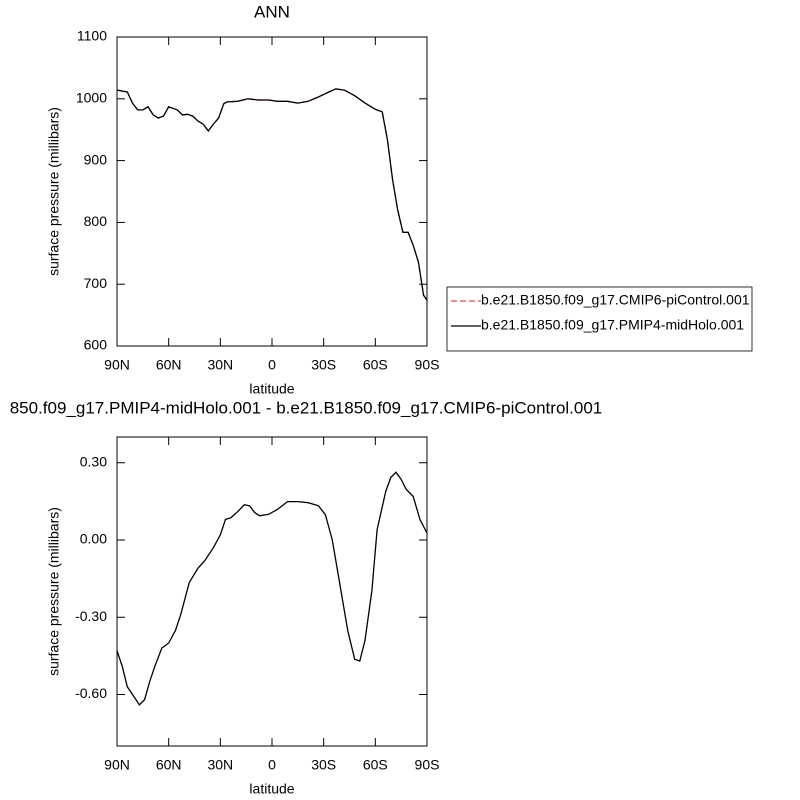 The width and height of the screenshot is (800, 800). What do you see at coordinates (272, 11) in the screenshot?
I see `chart-title: ANN` at bounding box center [272, 11].